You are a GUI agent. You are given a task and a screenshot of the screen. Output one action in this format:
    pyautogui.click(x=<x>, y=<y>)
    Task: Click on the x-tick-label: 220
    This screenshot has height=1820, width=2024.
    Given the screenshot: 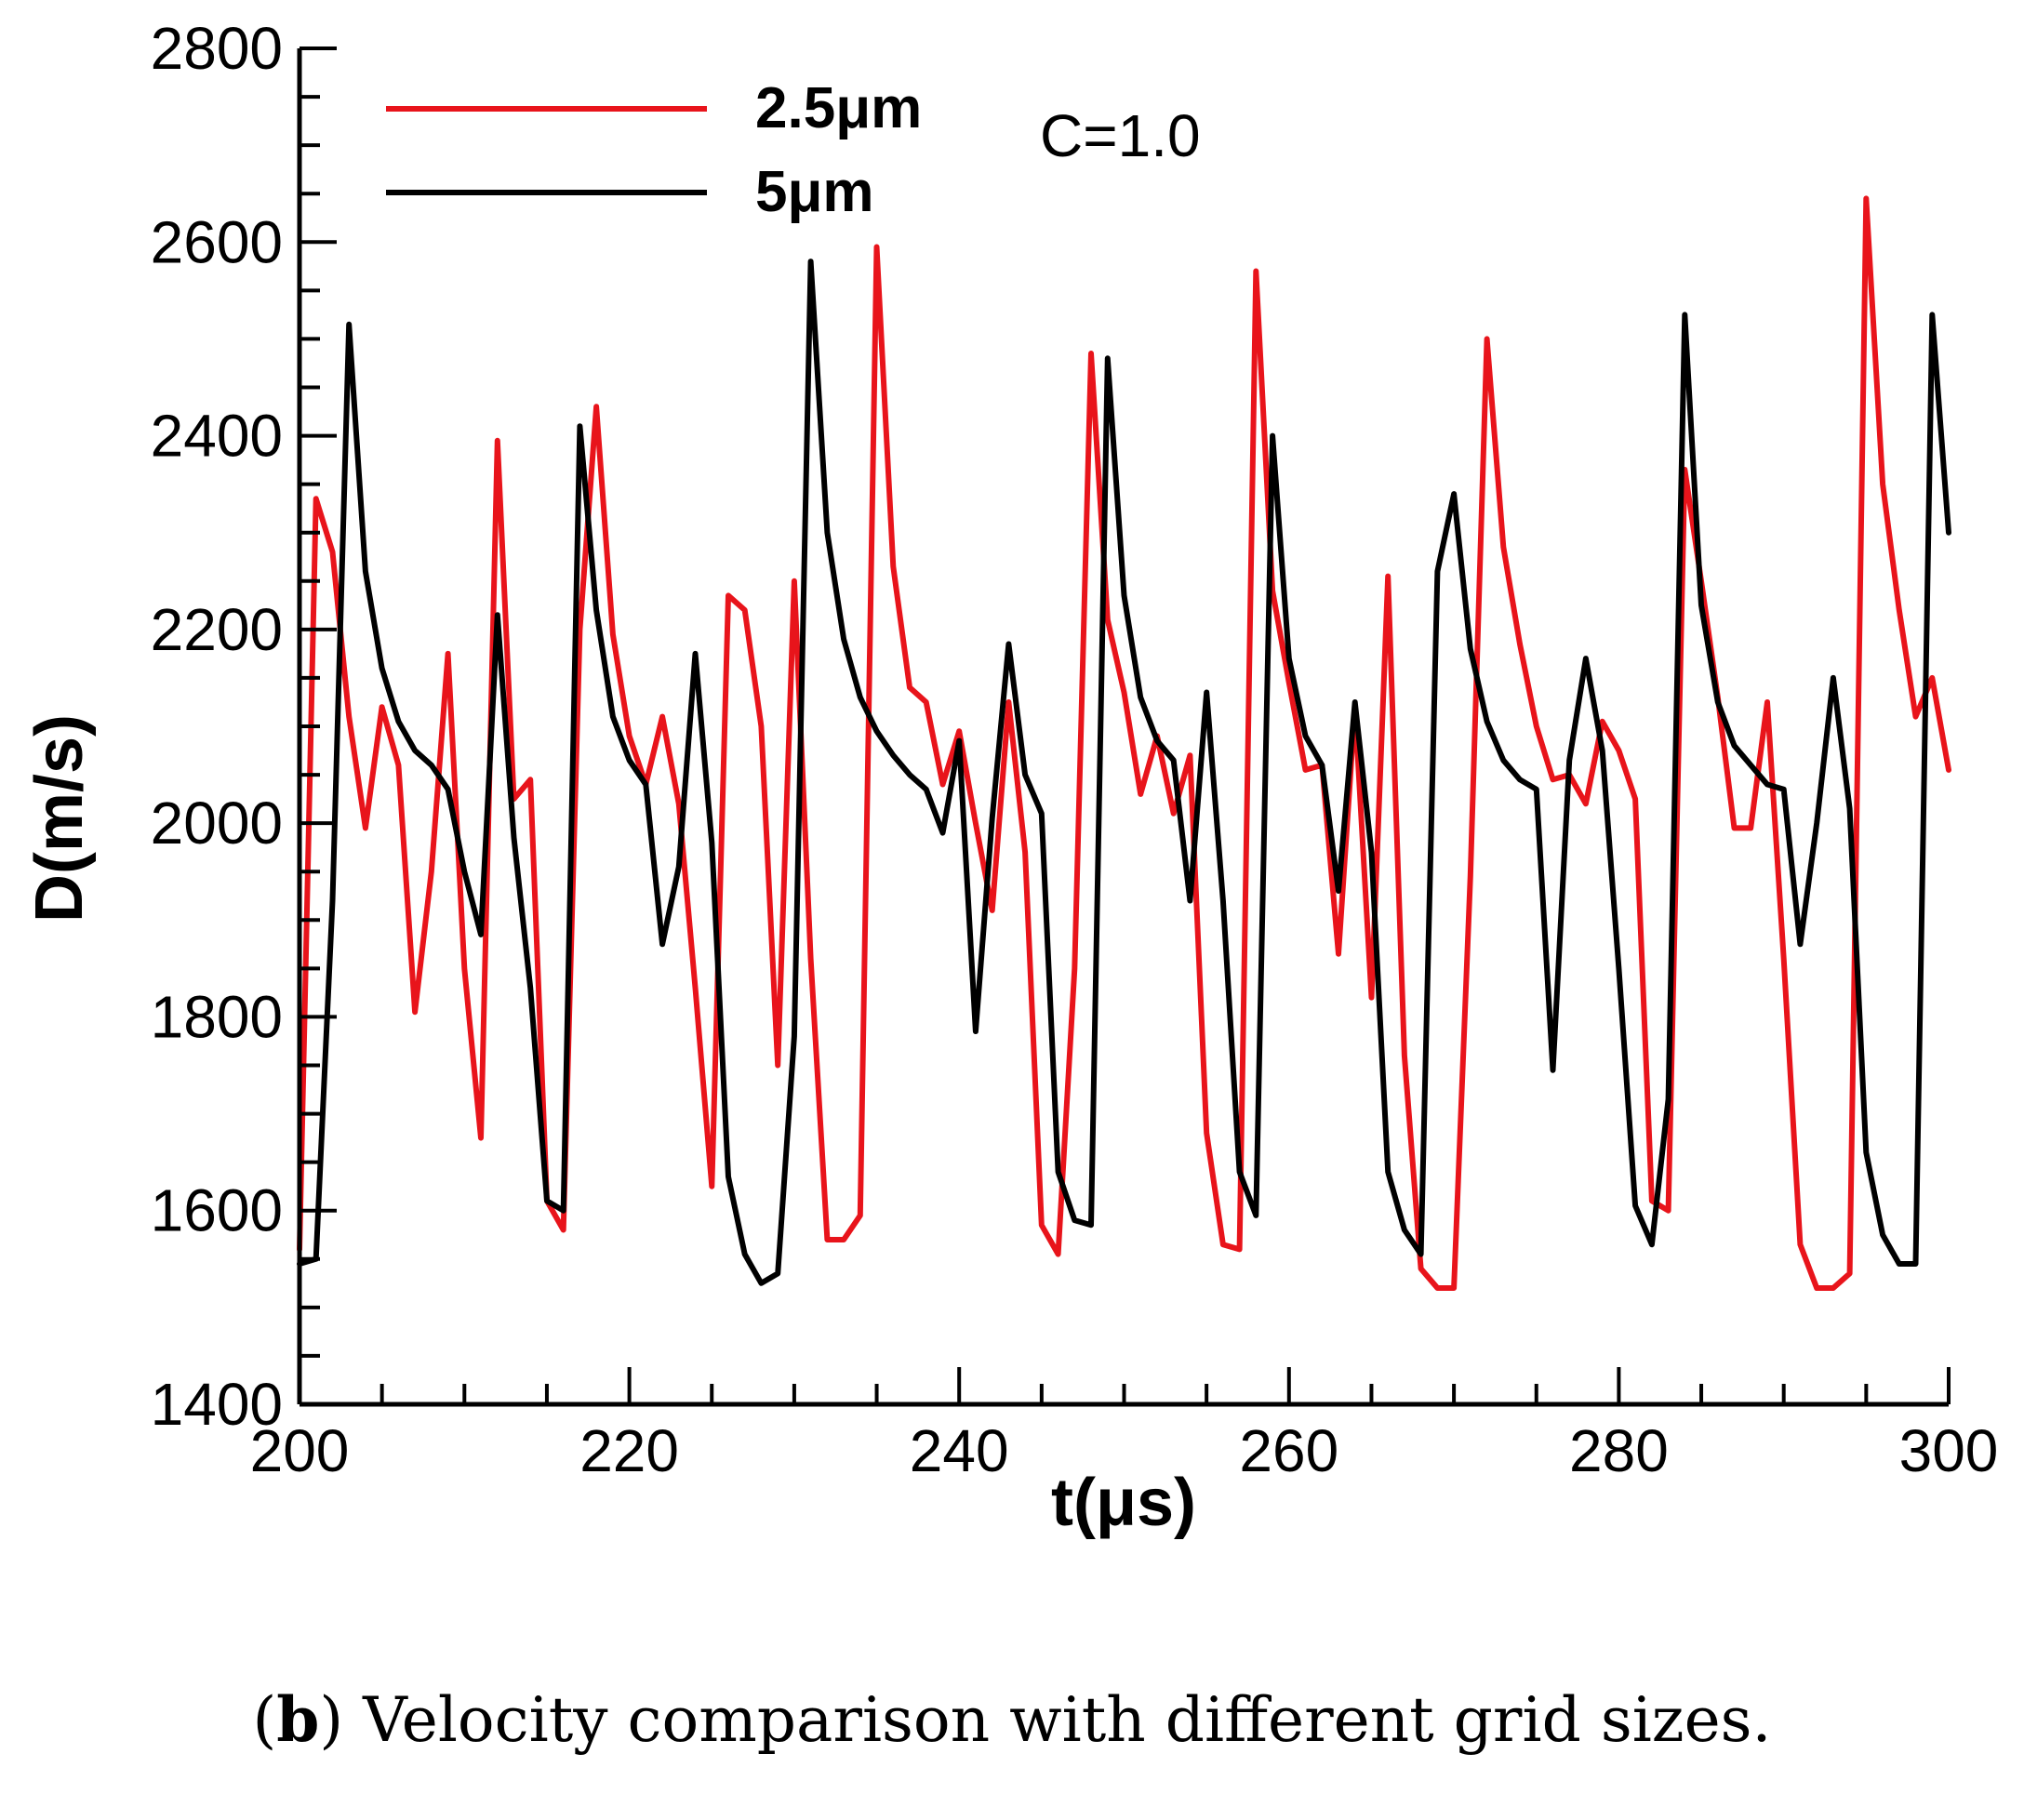 What is the action you would take?
    pyautogui.click(x=629, y=1450)
    